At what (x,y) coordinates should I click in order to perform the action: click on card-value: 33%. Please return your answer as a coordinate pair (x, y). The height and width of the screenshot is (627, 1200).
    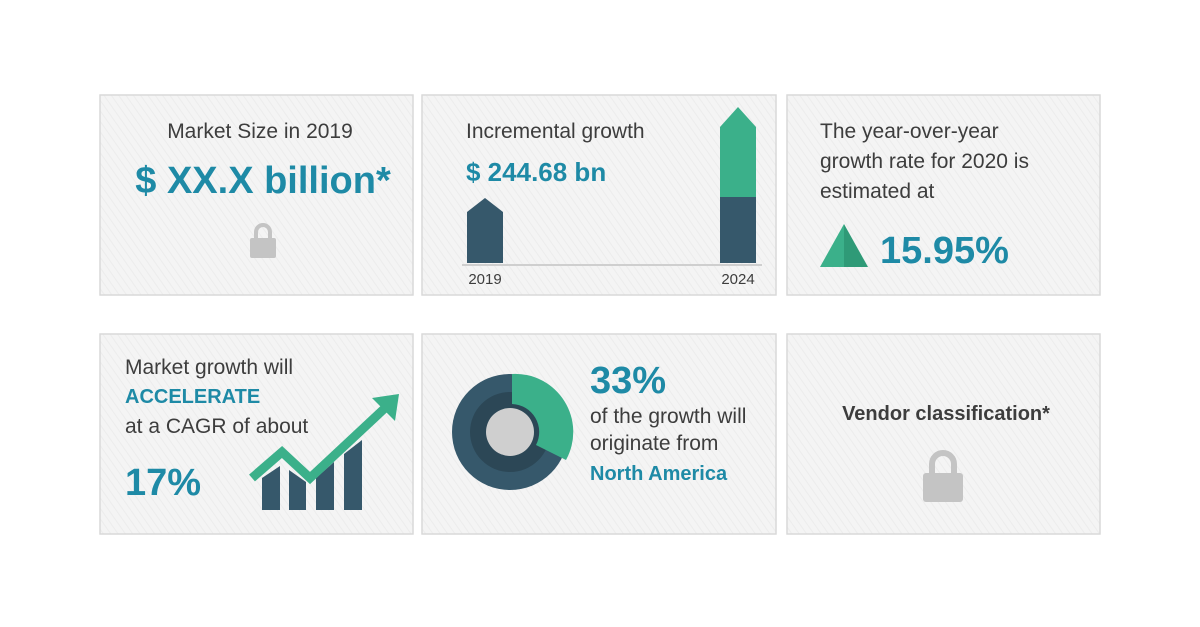
    Looking at the image, I should click on (628, 381).